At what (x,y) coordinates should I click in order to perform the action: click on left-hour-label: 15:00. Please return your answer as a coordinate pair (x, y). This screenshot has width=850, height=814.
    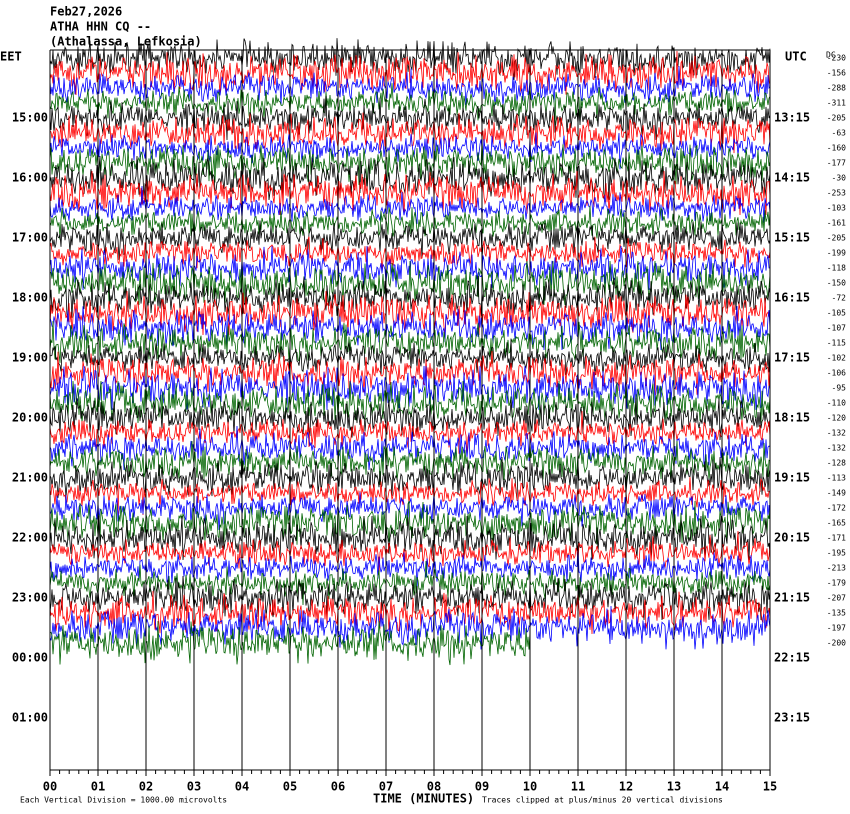
    Looking at the image, I should click on (30, 118).